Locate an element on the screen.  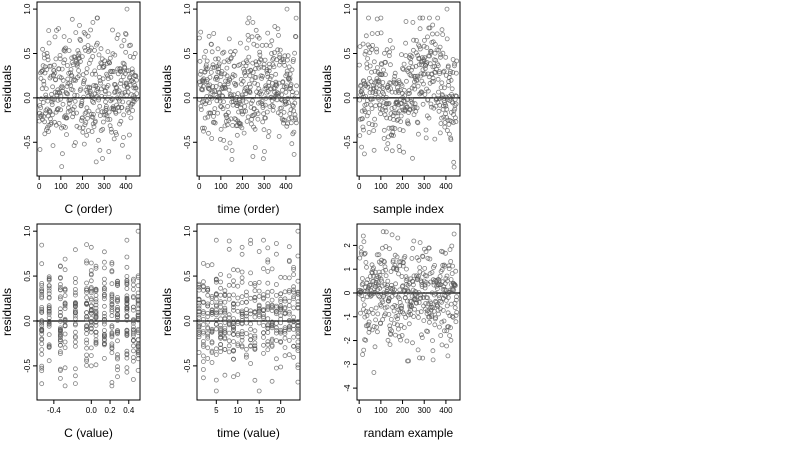
y-tick-label: 1 is located at coordinates (347, 268).